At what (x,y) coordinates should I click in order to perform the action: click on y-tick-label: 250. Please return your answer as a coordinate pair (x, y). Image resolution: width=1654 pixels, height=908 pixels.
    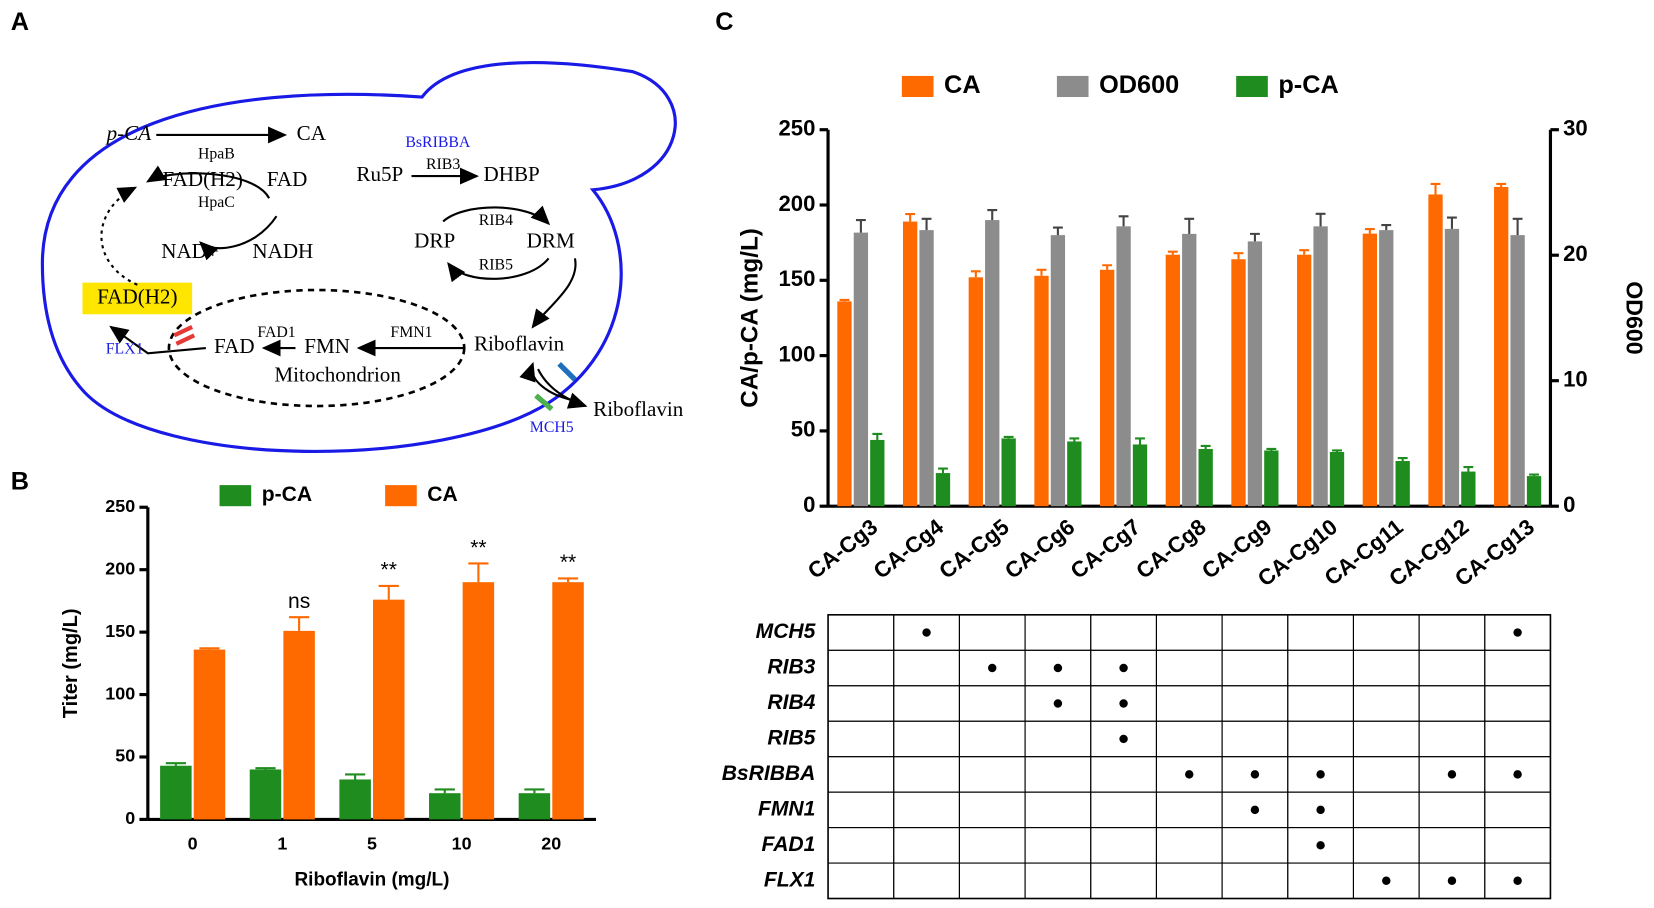
    Looking at the image, I should click on (120, 506).